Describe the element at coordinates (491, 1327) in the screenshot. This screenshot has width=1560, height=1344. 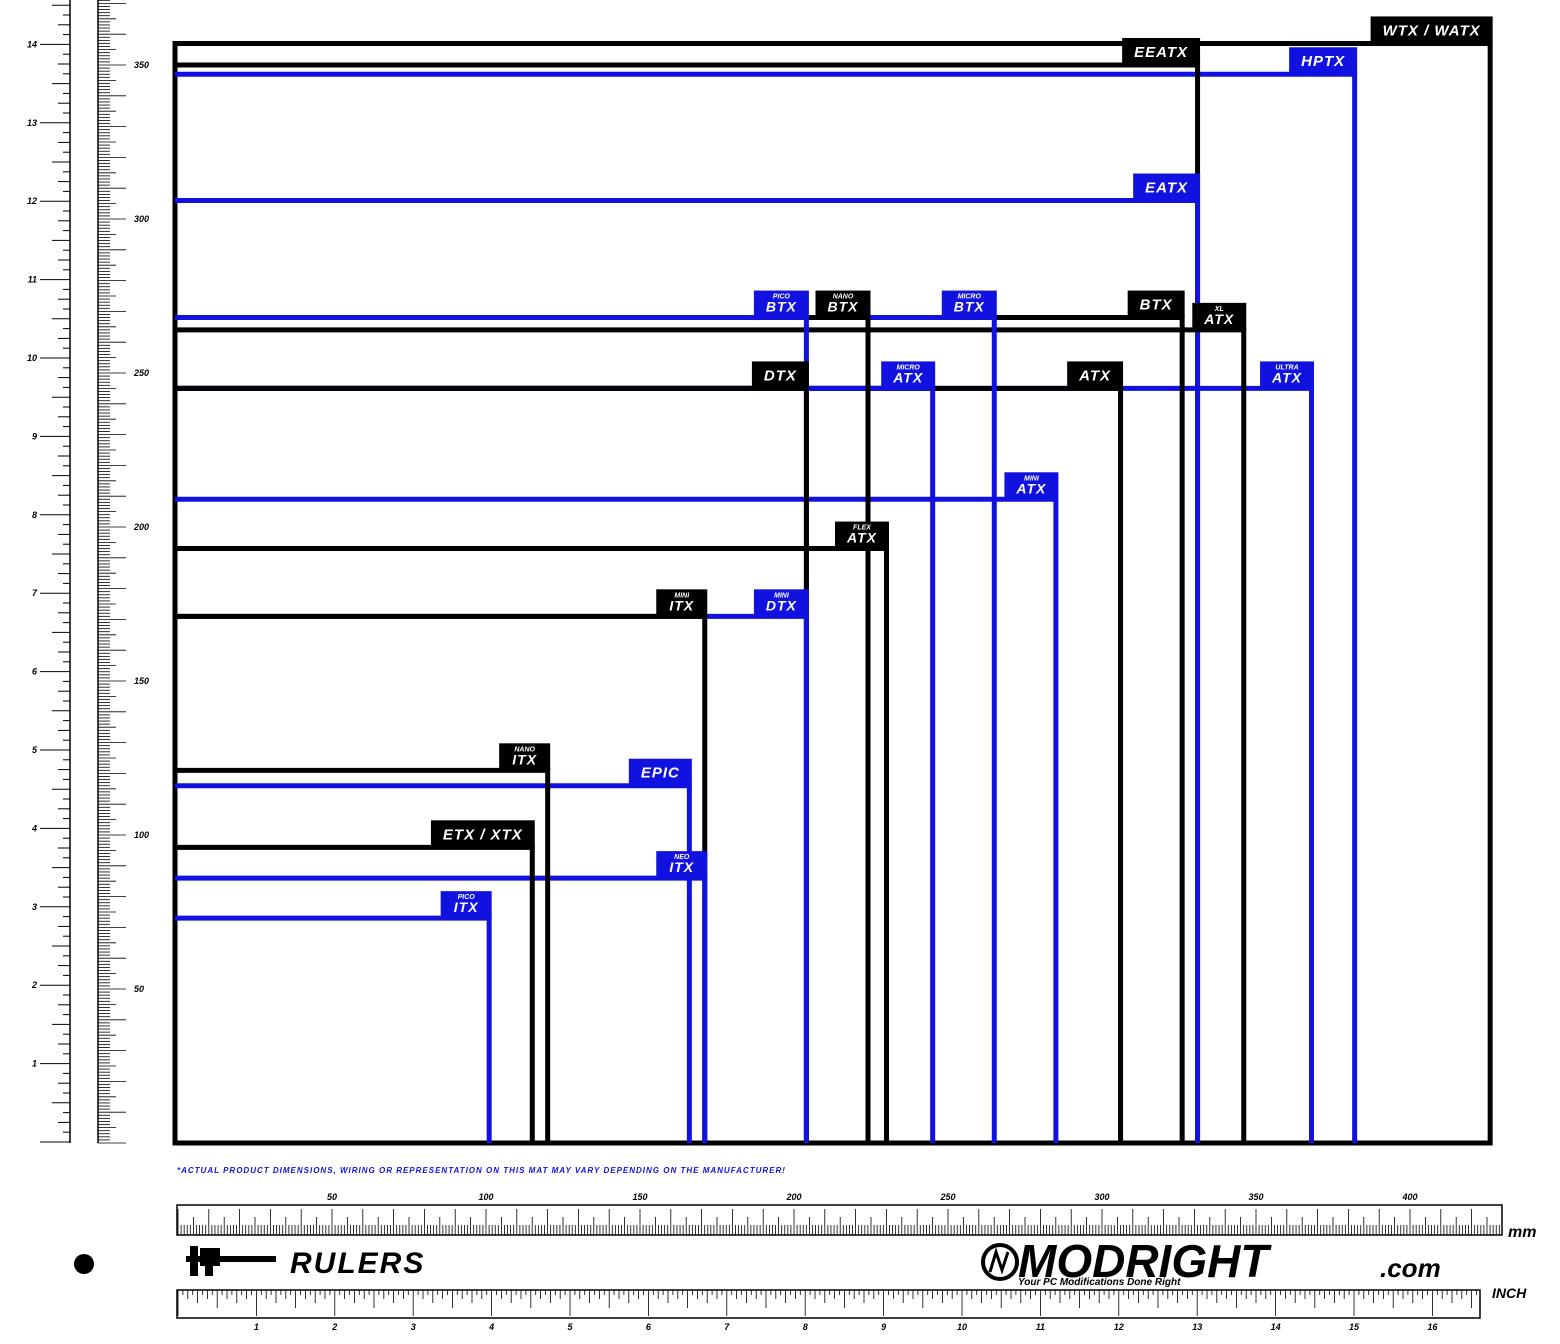
I see `ruler-label: 4` at that location.